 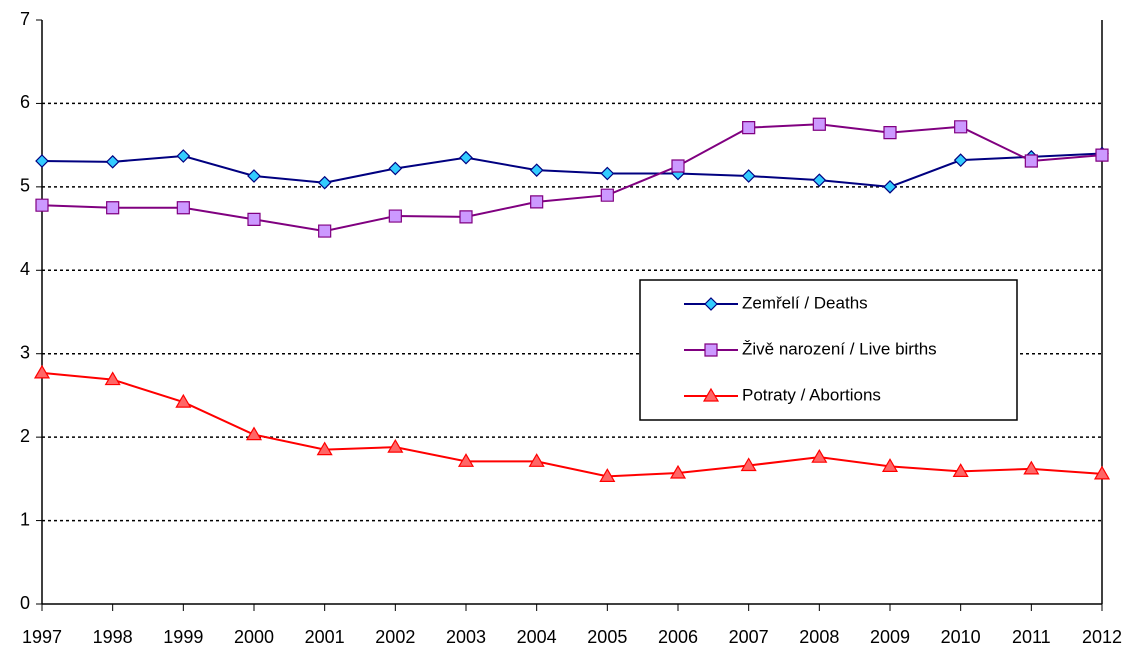 What do you see at coordinates (183, 637) in the screenshot?
I see `x-tick-label: 1999` at bounding box center [183, 637].